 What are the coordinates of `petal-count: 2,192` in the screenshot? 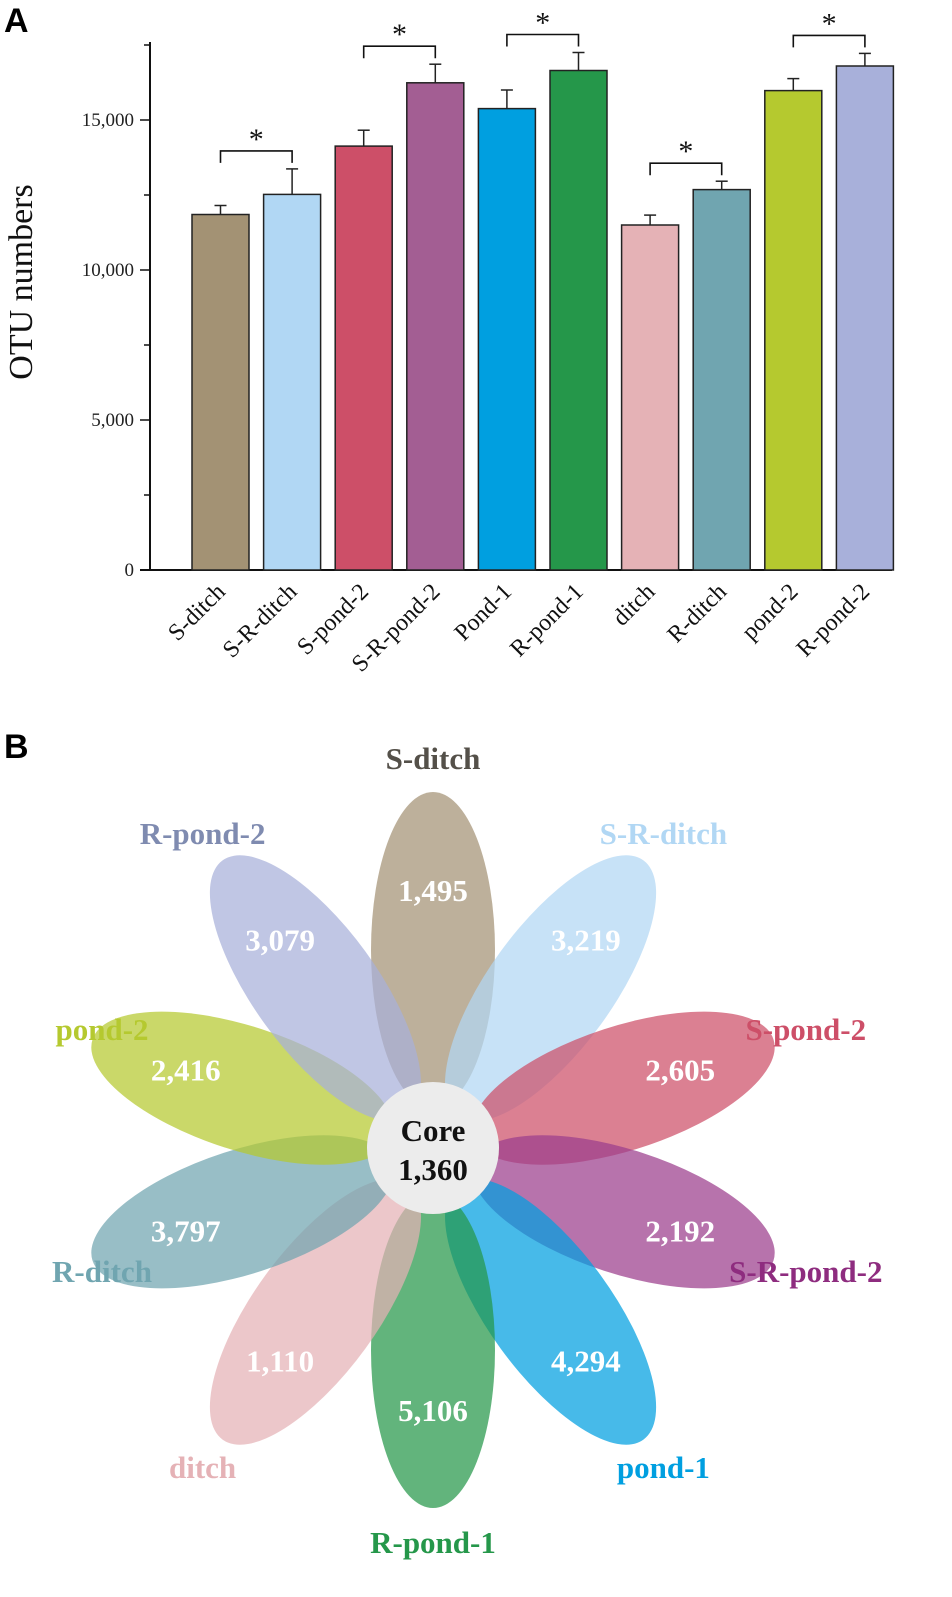 It's located at (680, 1230).